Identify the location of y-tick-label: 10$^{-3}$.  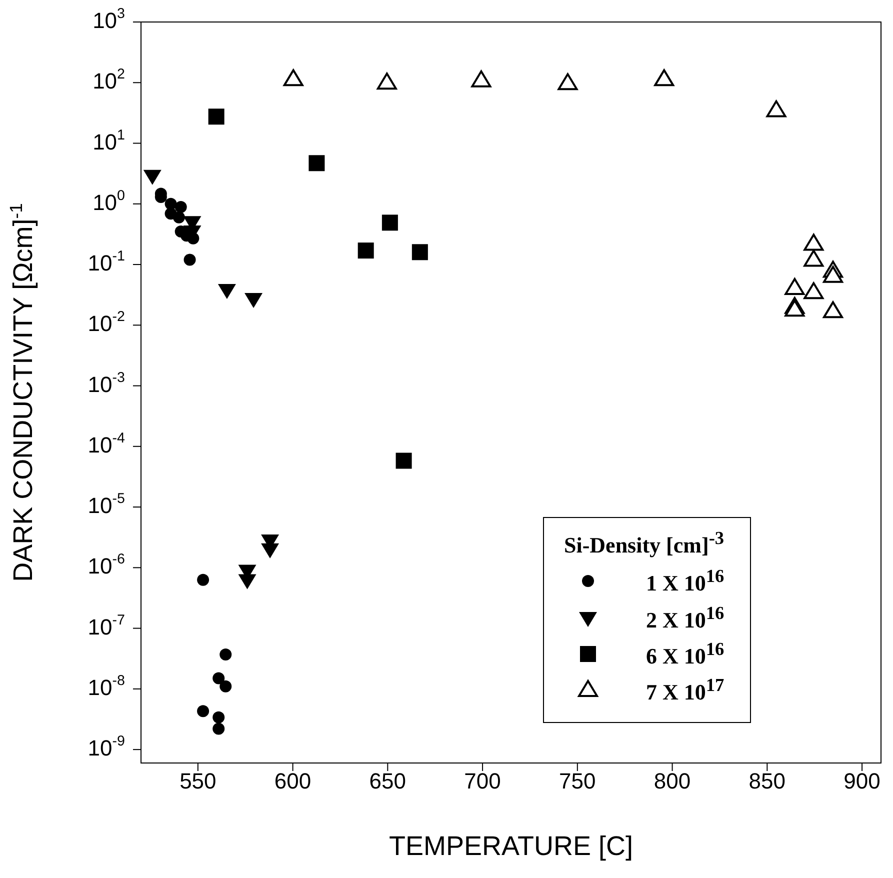
(107, 383).